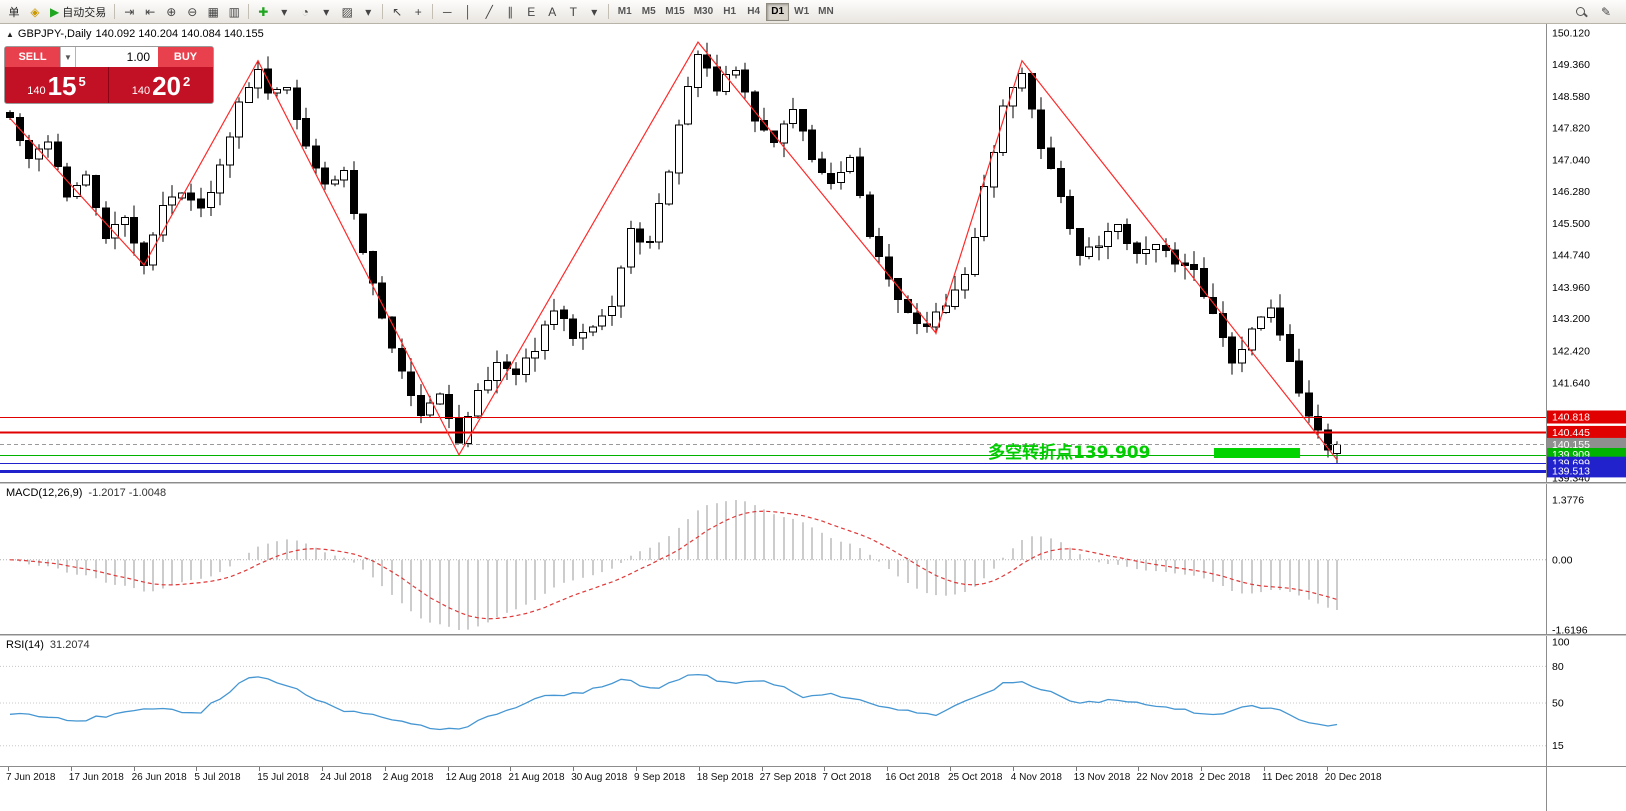 The width and height of the screenshot is (1626, 811). I want to click on toolbox-icon: ◈, so click(35, 12).